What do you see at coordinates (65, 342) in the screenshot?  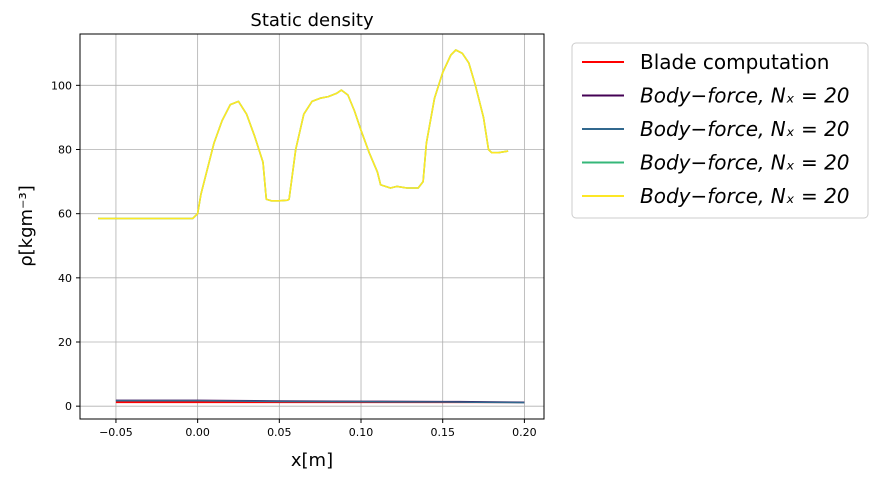 I see `y-tick-label: 20` at bounding box center [65, 342].